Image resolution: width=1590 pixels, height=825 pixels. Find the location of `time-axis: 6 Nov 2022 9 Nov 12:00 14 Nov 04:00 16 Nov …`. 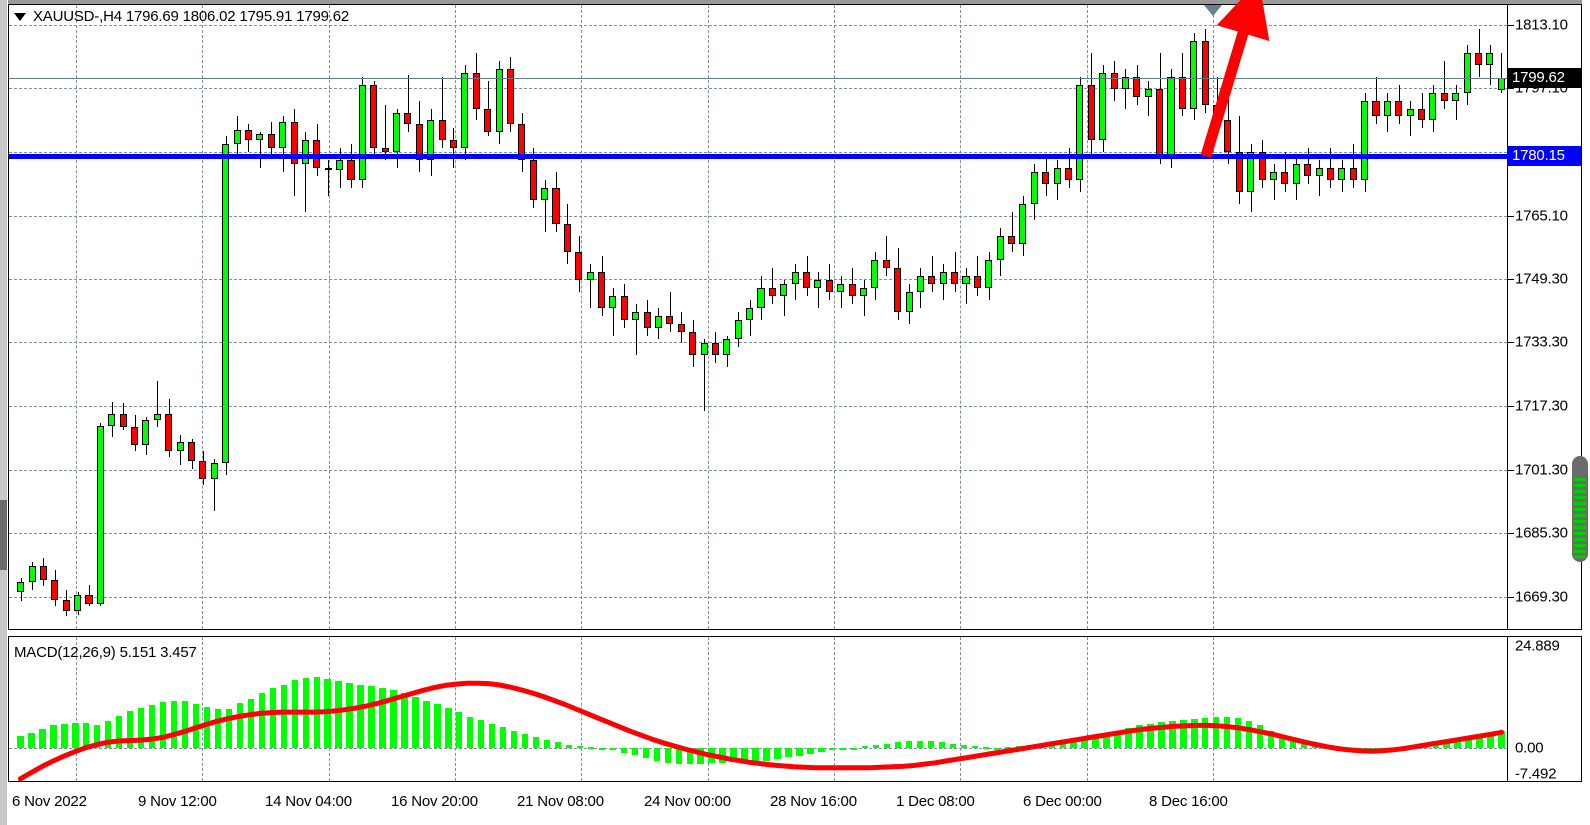

time-axis: 6 Nov 2022 9 Nov 12:00 14 Nov 04:00 16 Nov … is located at coordinates (795, 804).